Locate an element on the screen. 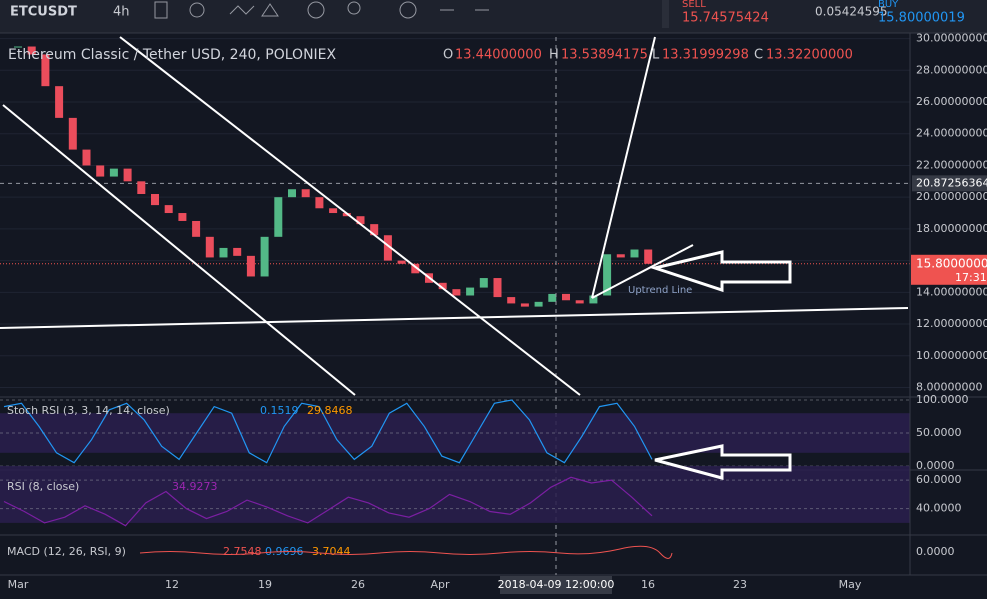 The image size is (987, 599). y-tick-label: 14.00000000 is located at coordinates (951, 291).